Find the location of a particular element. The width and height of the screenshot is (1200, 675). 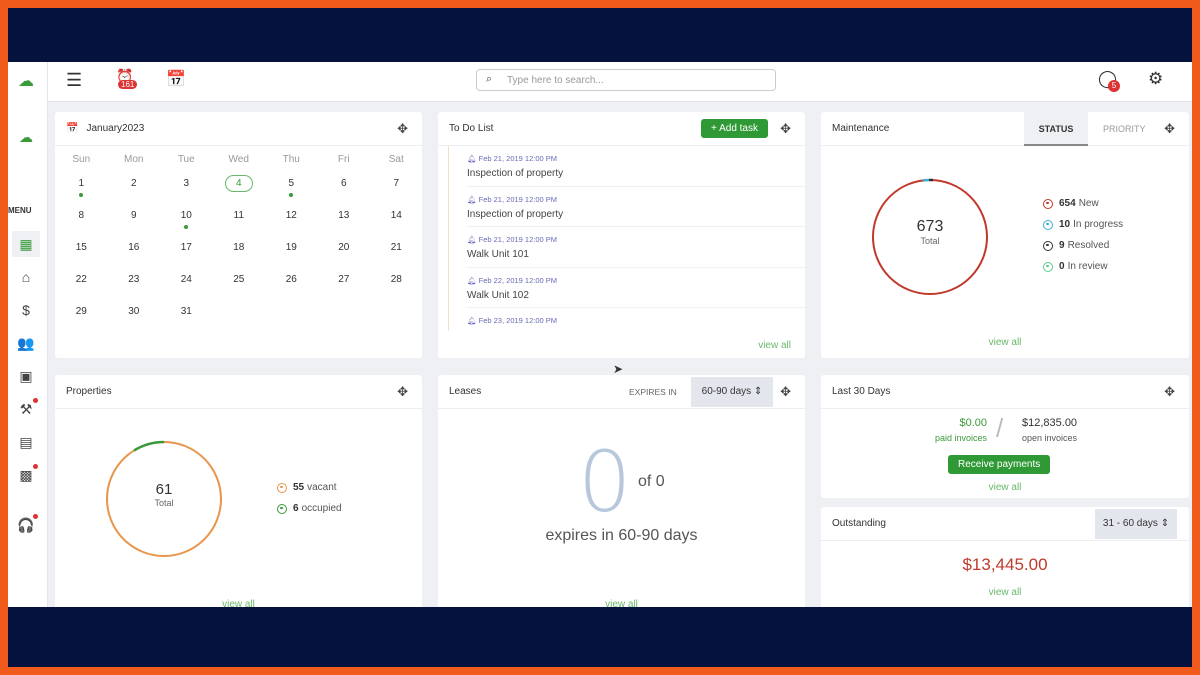

calendar-day: 6 is located at coordinates (343, 183).